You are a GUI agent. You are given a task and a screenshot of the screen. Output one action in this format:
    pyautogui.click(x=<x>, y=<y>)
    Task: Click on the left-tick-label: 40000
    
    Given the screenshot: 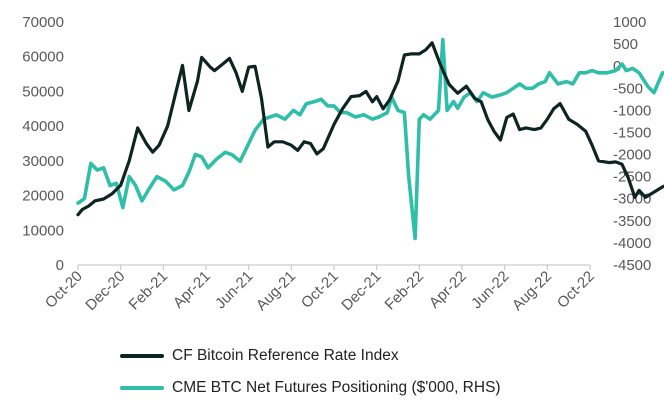 What is the action you would take?
    pyautogui.click(x=43, y=126)
    